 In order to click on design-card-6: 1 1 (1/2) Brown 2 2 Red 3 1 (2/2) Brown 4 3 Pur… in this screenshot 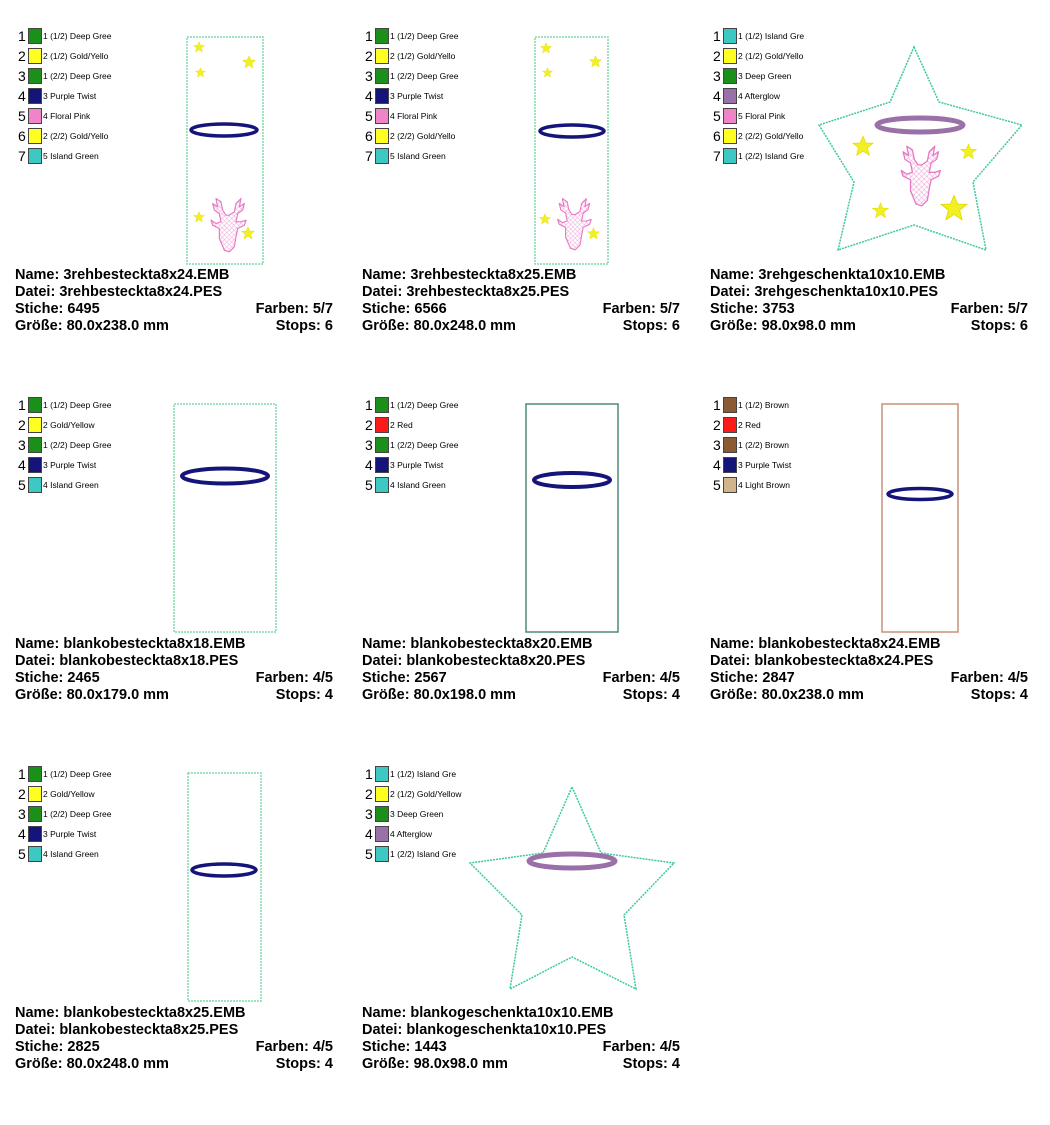, I will do `click(875, 576)`.